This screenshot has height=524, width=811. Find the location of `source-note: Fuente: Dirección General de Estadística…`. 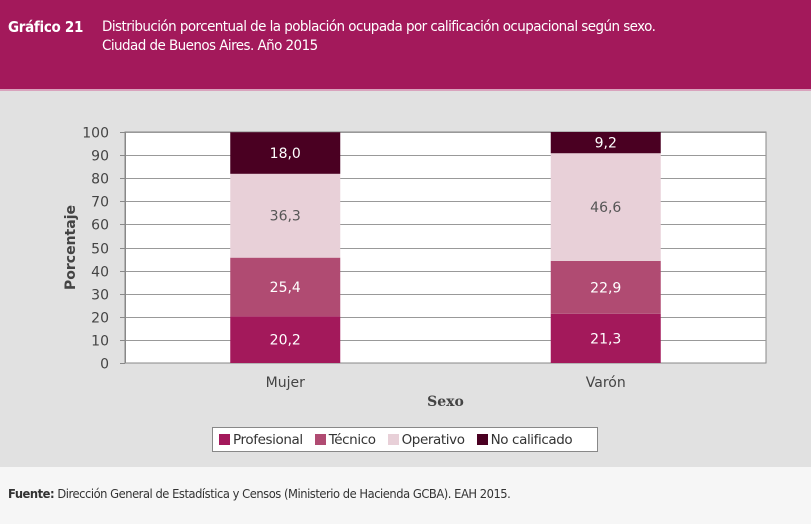

source-note: Fuente: Dirección General de Estadística… is located at coordinates (259, 493).